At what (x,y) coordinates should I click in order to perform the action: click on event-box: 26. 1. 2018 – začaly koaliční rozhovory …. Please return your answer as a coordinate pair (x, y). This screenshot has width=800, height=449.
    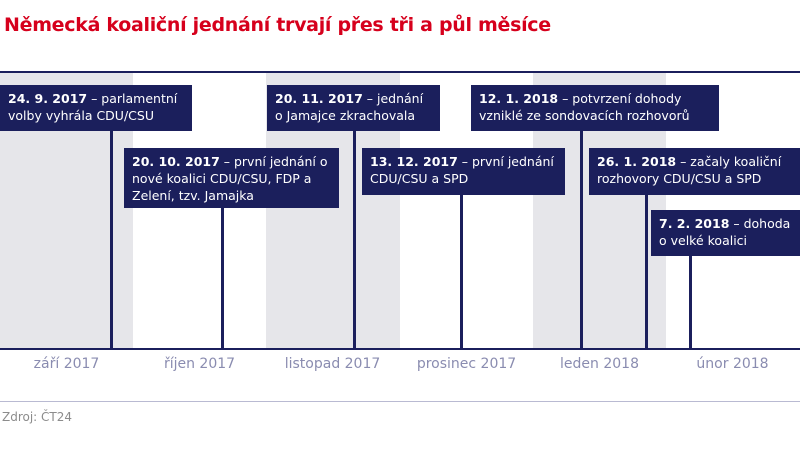
    Looking at the image, I should click on (694, 171).